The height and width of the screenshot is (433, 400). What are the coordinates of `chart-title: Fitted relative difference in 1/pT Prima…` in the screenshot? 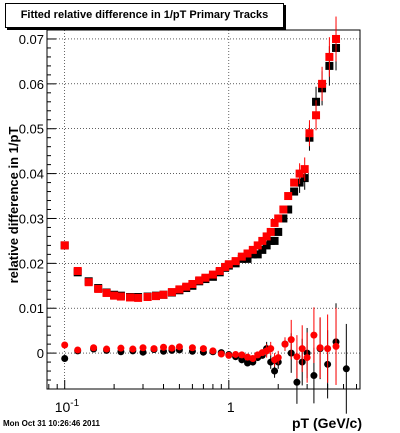 It's located at (144, 15).